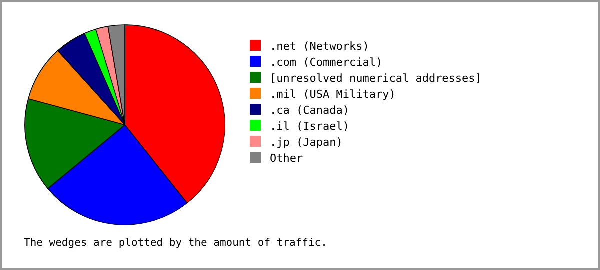 Image resolution: width=600 pixels, height=270 pixels. What do you see at coordinates (326, 62) in the screenshot?
I see `legend-label: .com (Commercial)` at bounding box center [326, 62].